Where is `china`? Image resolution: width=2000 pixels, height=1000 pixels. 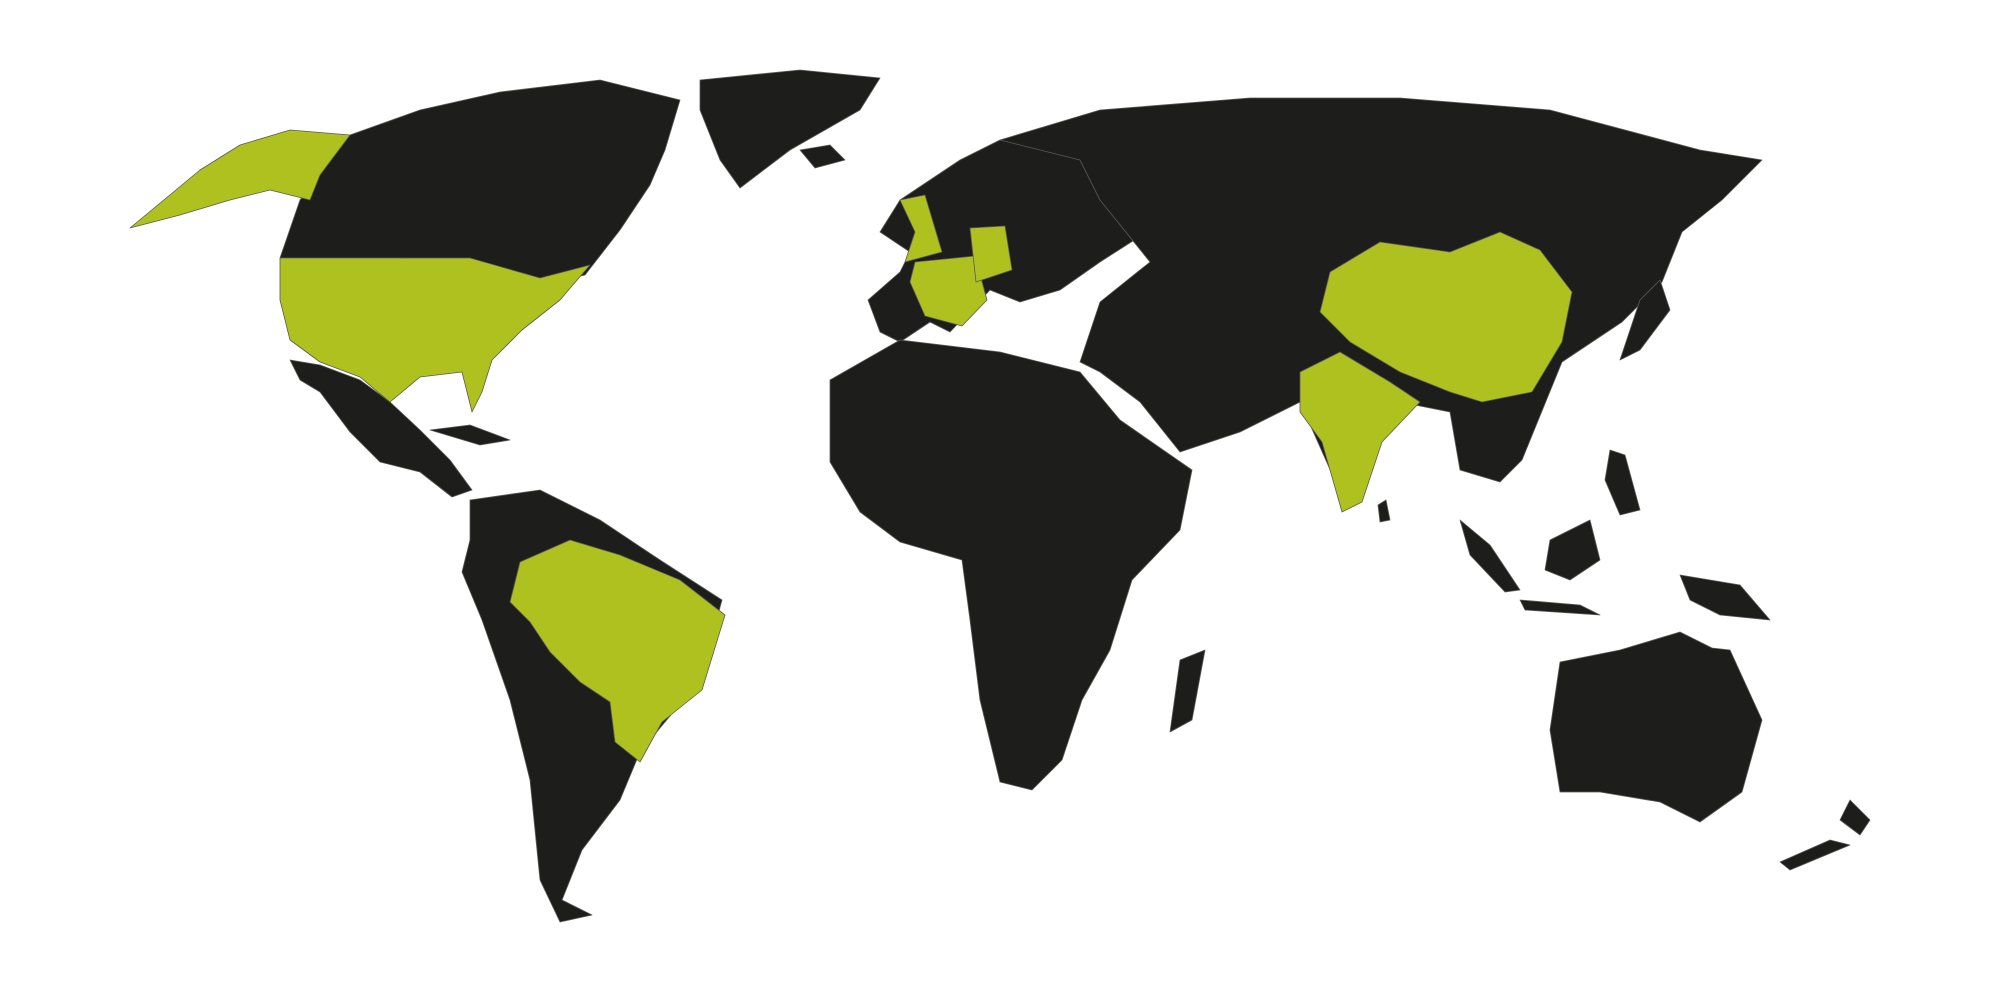 china is located at coordinates (1446, 317).